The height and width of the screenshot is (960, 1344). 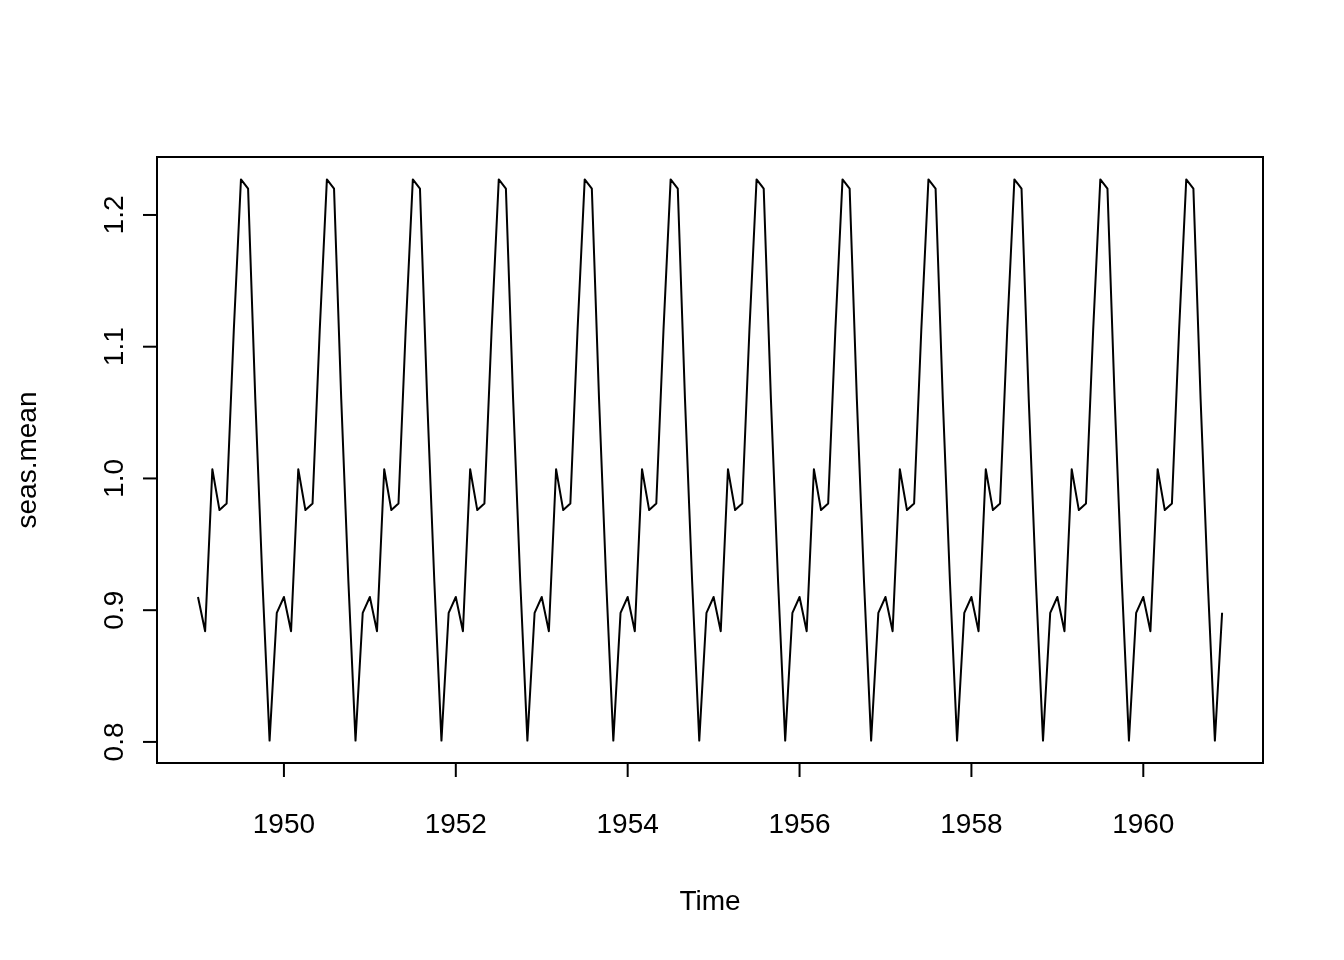 What do you see at coordinates (26, 460) in the screenshot?
I see `y-axis-title: seas.mean` at bounding box center [26, 460].